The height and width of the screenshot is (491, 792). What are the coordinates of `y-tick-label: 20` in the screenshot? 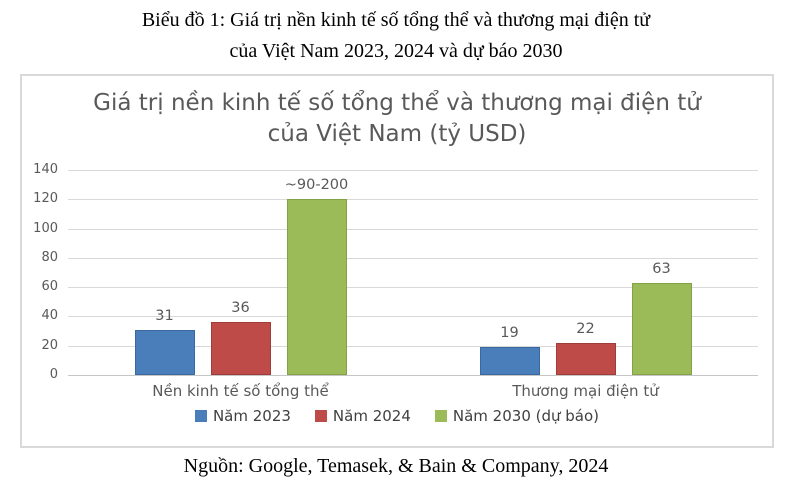 It's located at (49, 345).